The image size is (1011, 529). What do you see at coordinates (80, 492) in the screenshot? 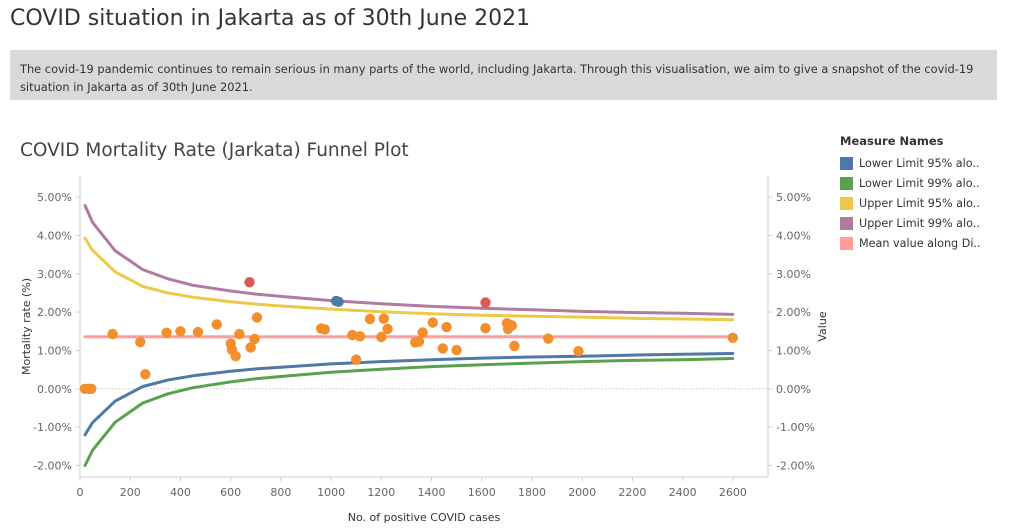
I see `x-tick-label: 0` at bounding box center [80, 492].